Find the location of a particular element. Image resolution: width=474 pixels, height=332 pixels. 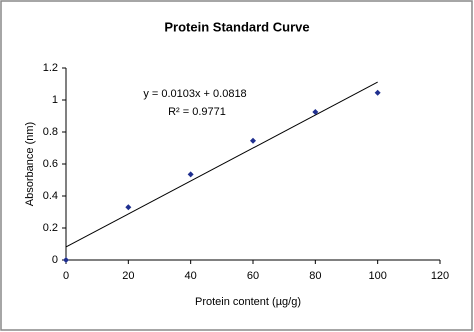

y-tick-label: 0.4 is located at coordinates (50, 196).